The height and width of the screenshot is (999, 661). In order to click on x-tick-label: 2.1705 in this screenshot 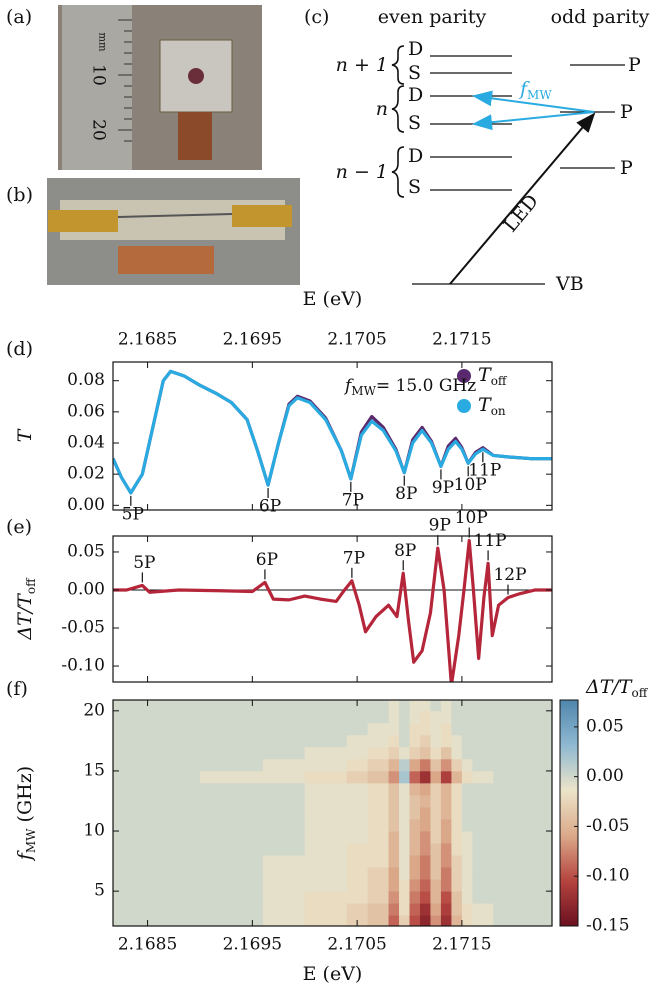, I will do `click(356, 945)`.